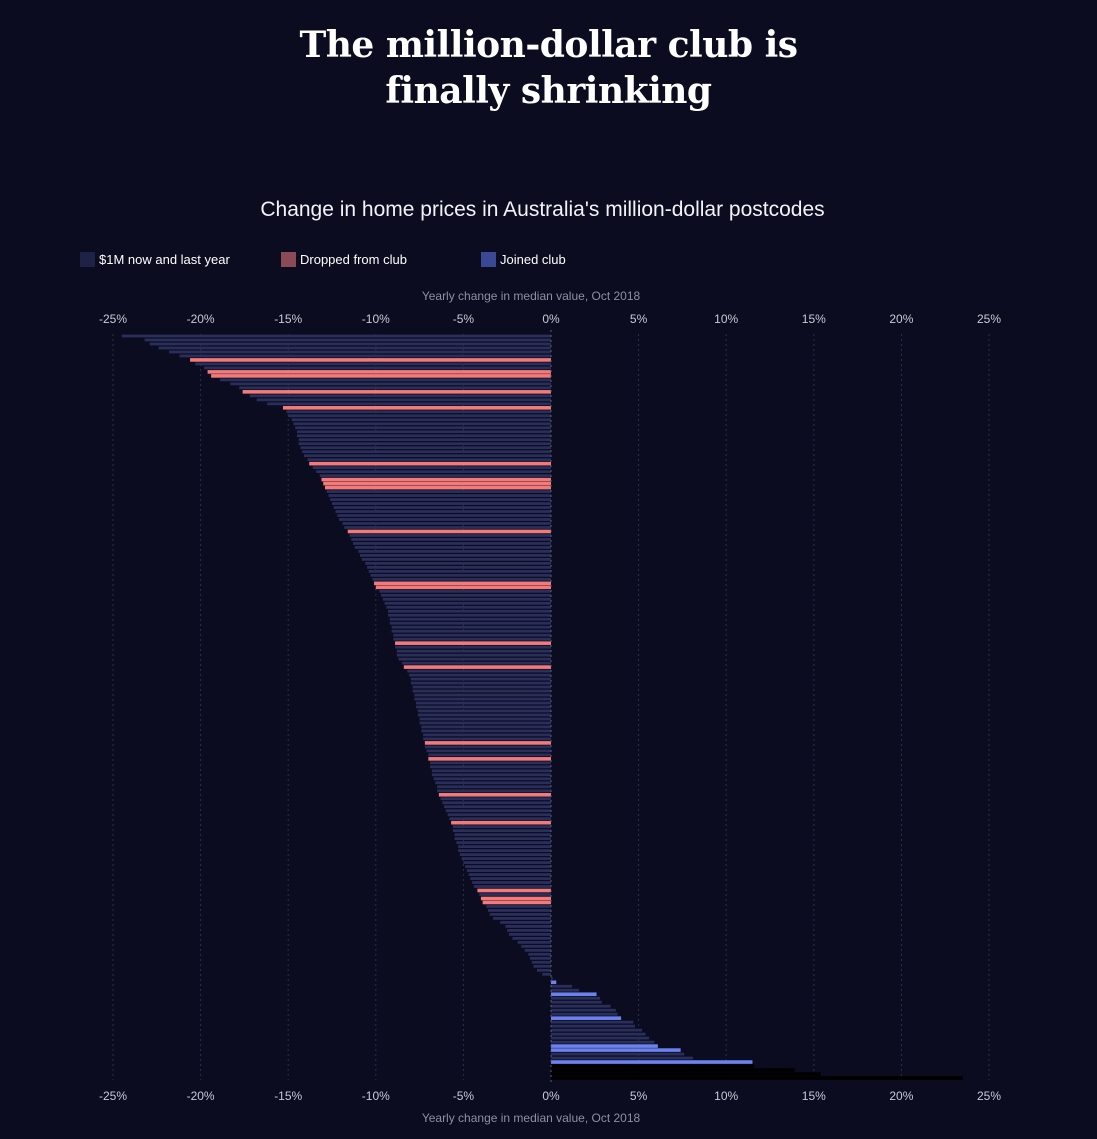 This screenshot has width=1097, height=1139. I want to click on x-tick-label-top: -5%, so click(464, 319).